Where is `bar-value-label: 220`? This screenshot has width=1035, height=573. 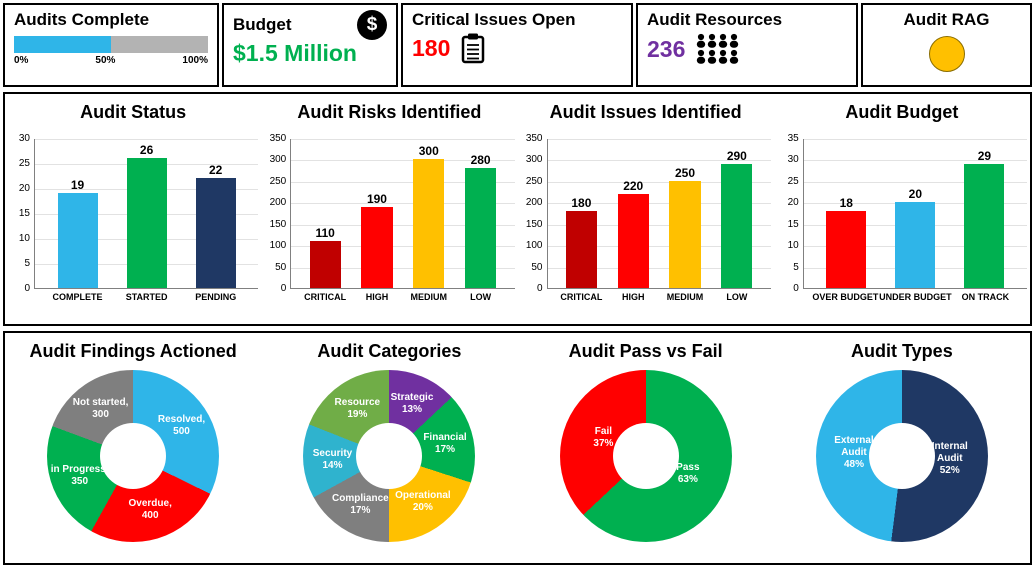 bar-value-label: 220 is located at coordinates (633, 185).